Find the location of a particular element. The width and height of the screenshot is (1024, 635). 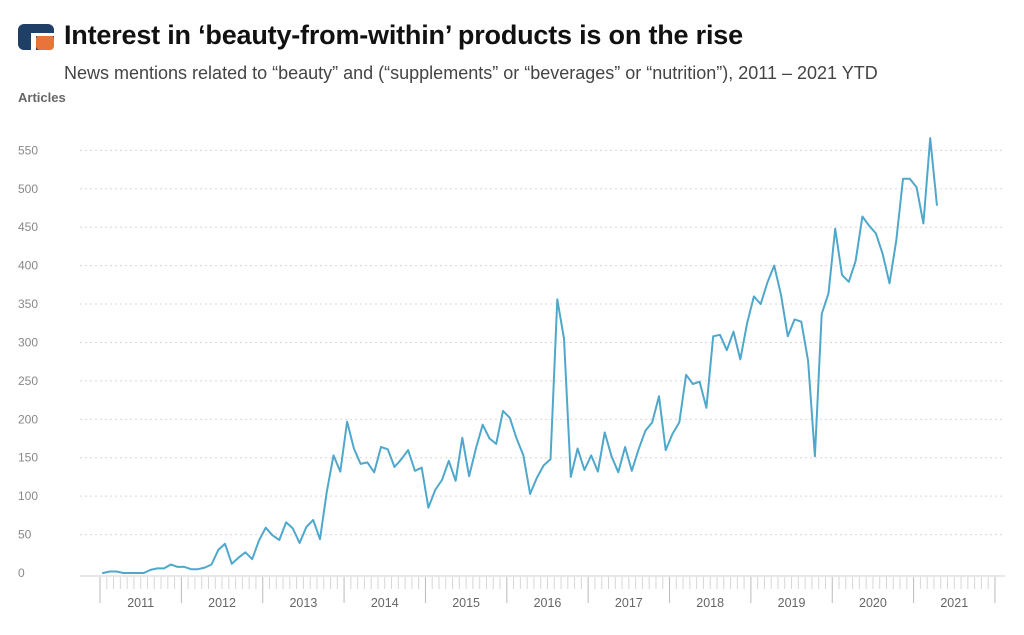

x-year-label: 2018 is located at coordinates (710, 603).